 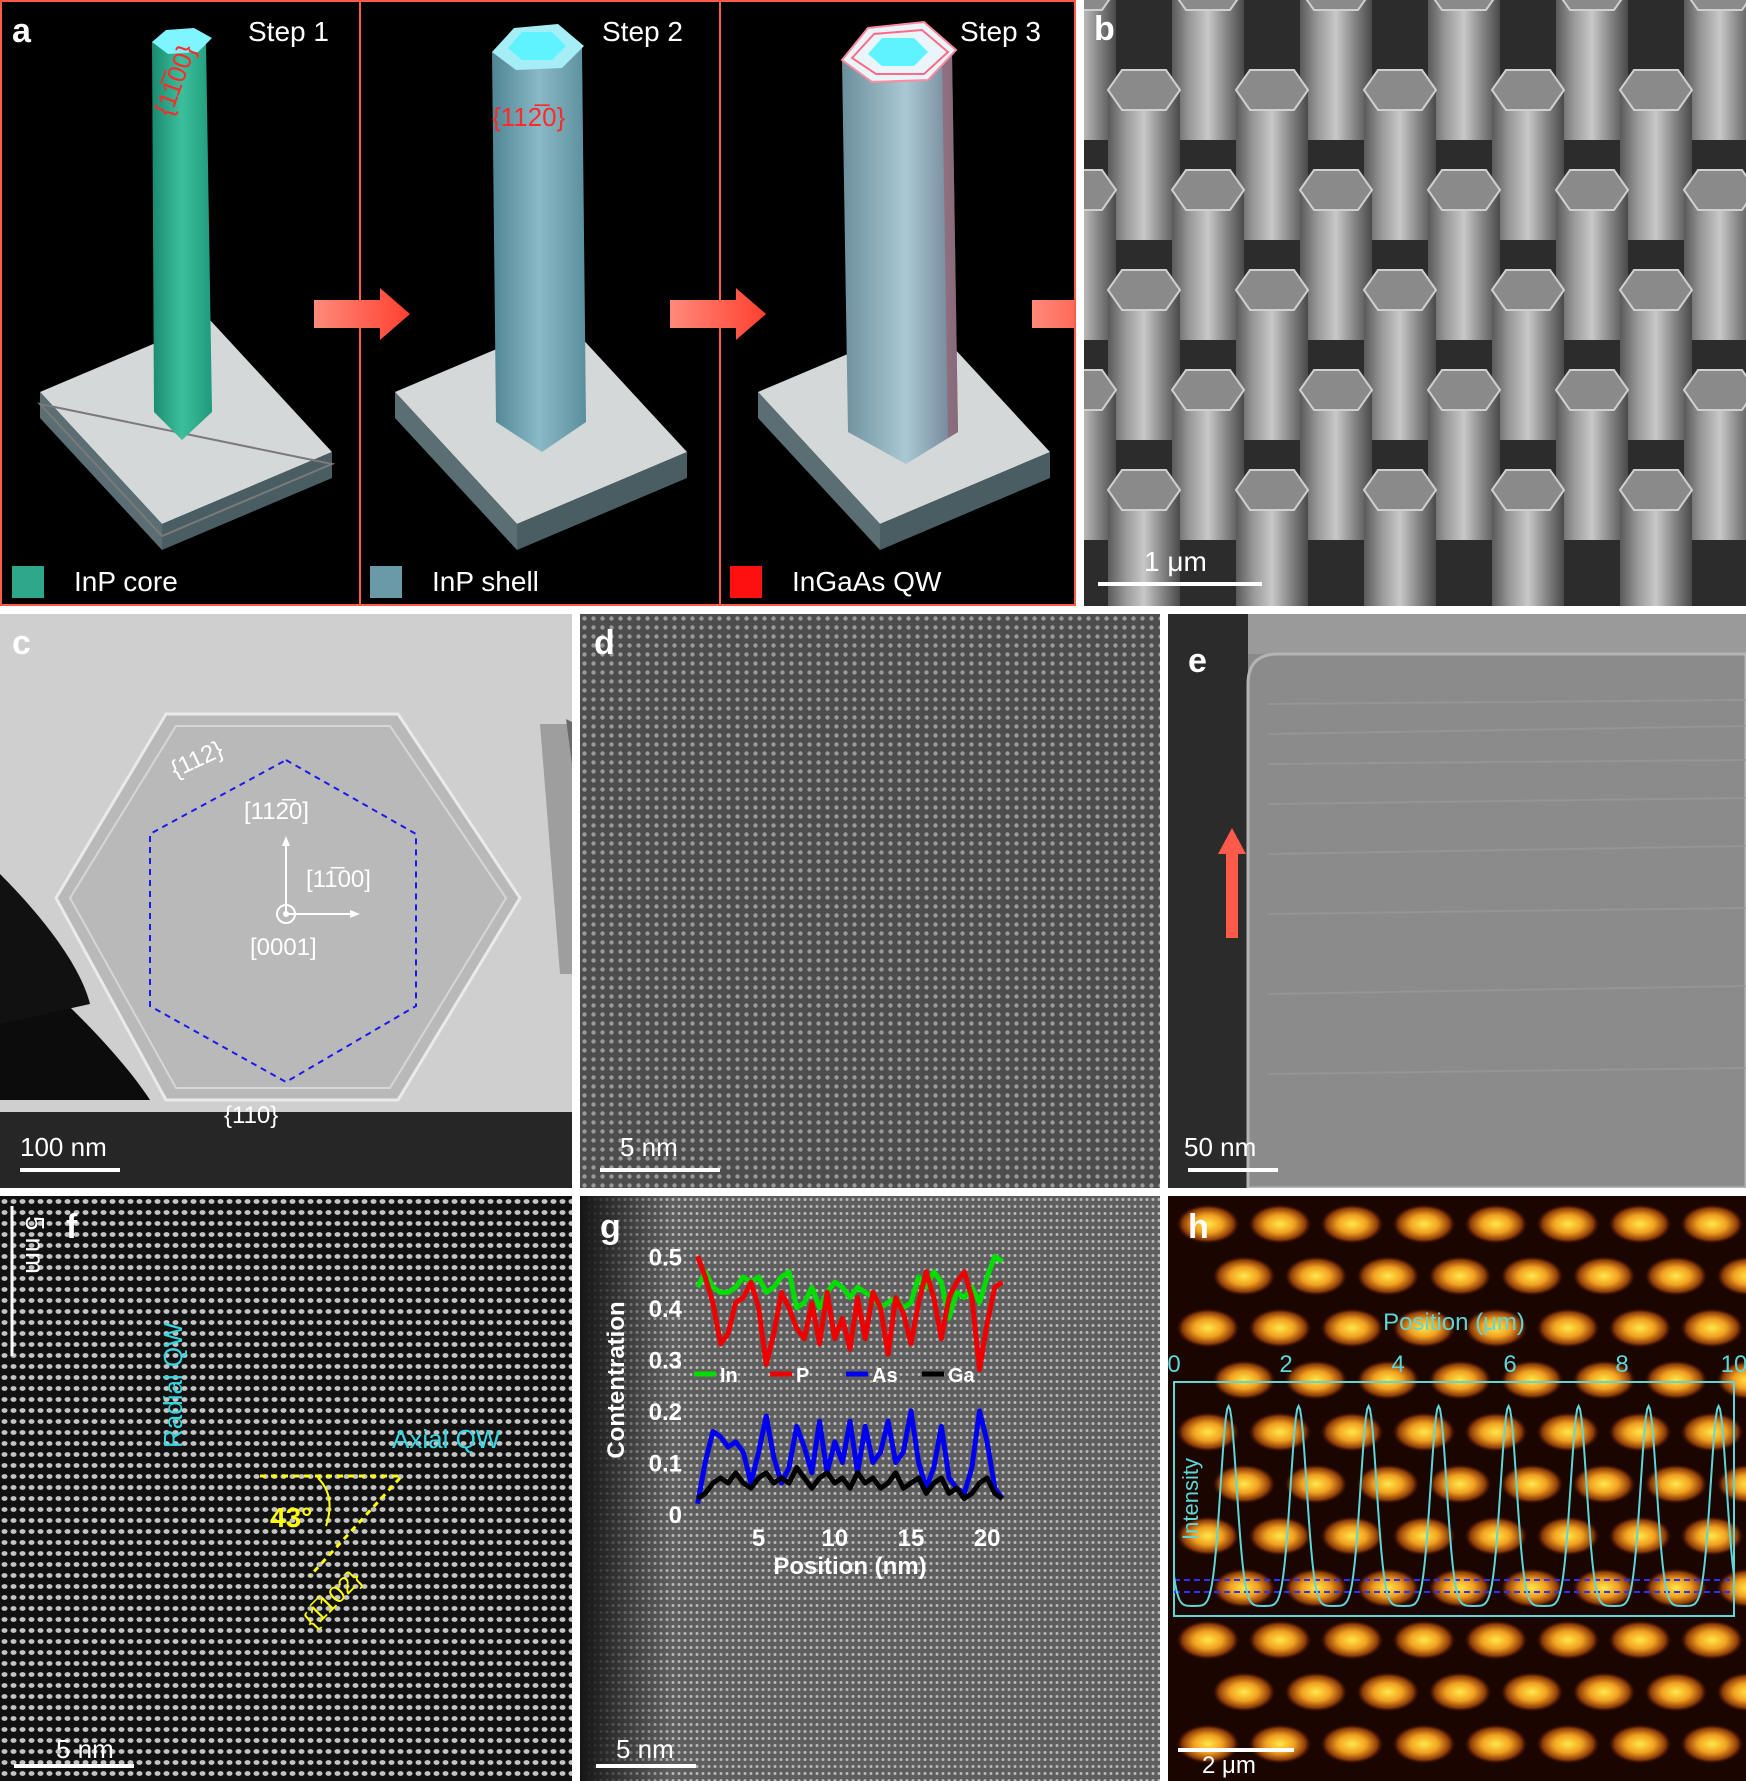 I want to click on y-tick-label: 0.5, so click(x=665, y=1257).